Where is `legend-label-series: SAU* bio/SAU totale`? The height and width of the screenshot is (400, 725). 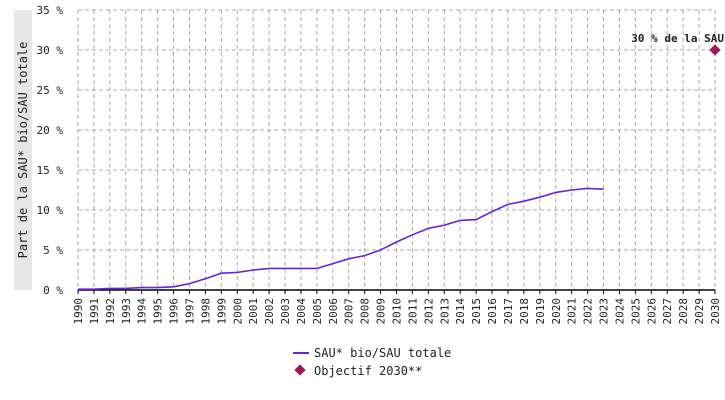
legend-label-series: SAU* bio/SAU totale is located at coordinates (383, 353).